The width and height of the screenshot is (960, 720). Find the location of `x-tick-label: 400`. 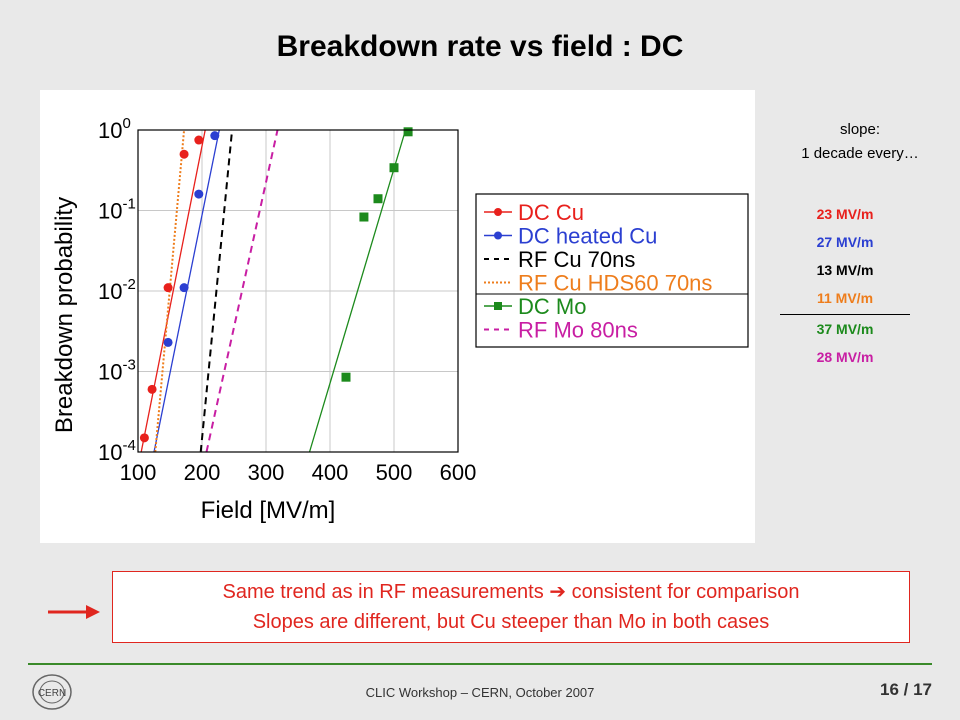

x-tick-label: 400 is located at coordinates (330, 472).